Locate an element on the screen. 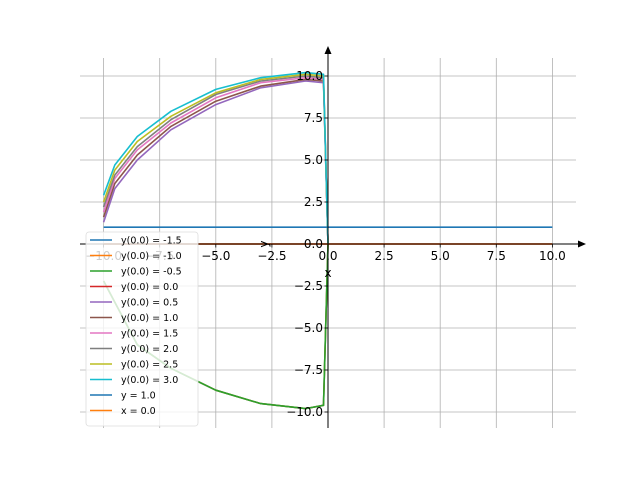  x-axis-arrow is located at coordinates (582, 244).